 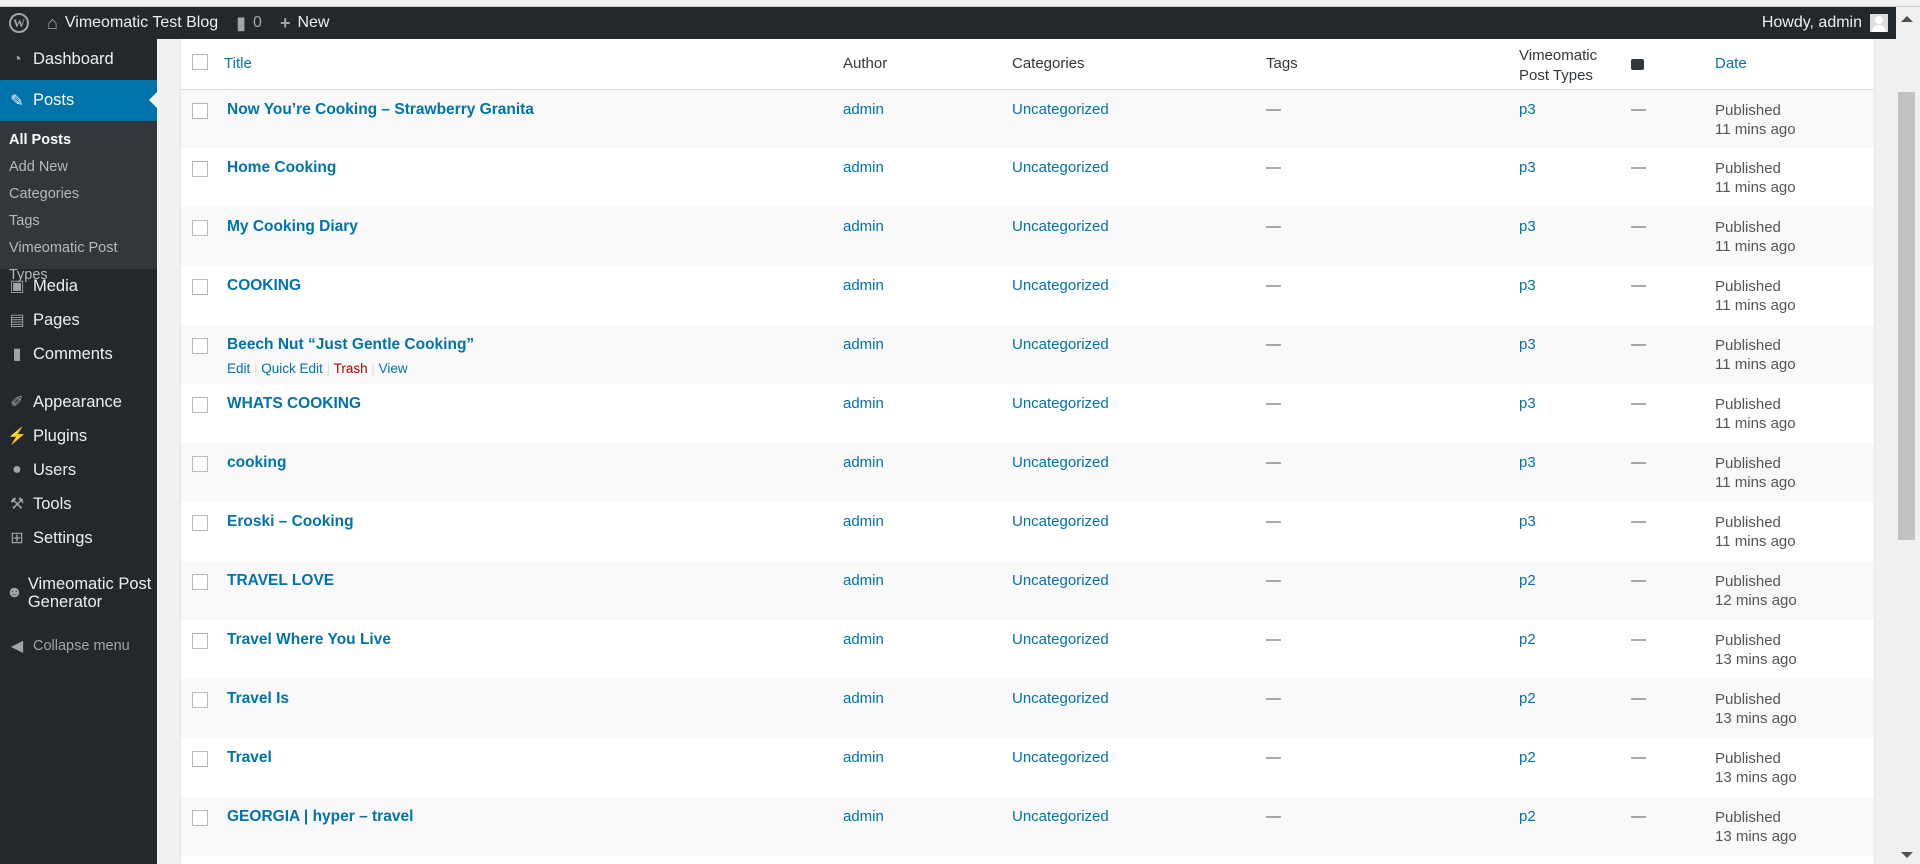 What do you see at coordinates (257, 462) in the screenshot?
I see `post-title-link: cooking` at bounding box center [257, 462].